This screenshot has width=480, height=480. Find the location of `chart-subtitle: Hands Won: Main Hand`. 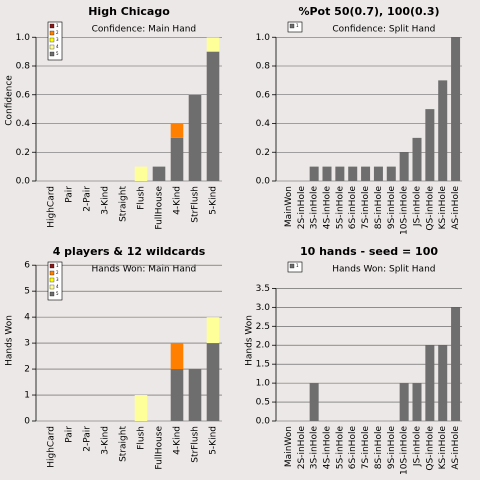

chart-subtitle: Hands Won: Main Hand is located at coordinates (143, 270).